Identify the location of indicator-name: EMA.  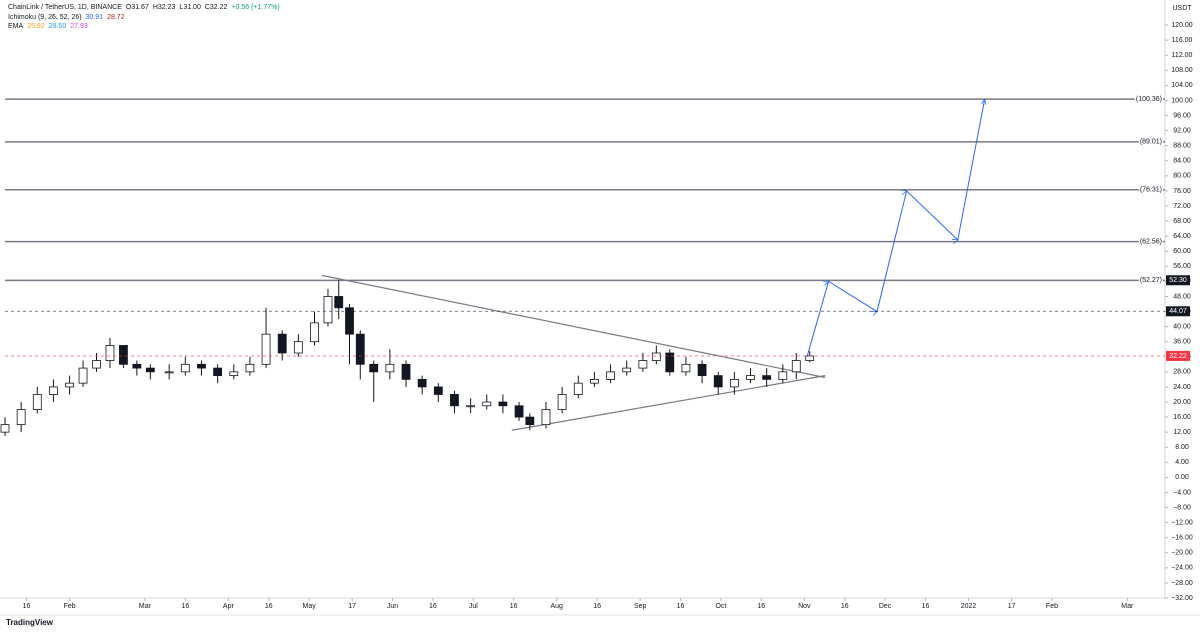
(16, 26).